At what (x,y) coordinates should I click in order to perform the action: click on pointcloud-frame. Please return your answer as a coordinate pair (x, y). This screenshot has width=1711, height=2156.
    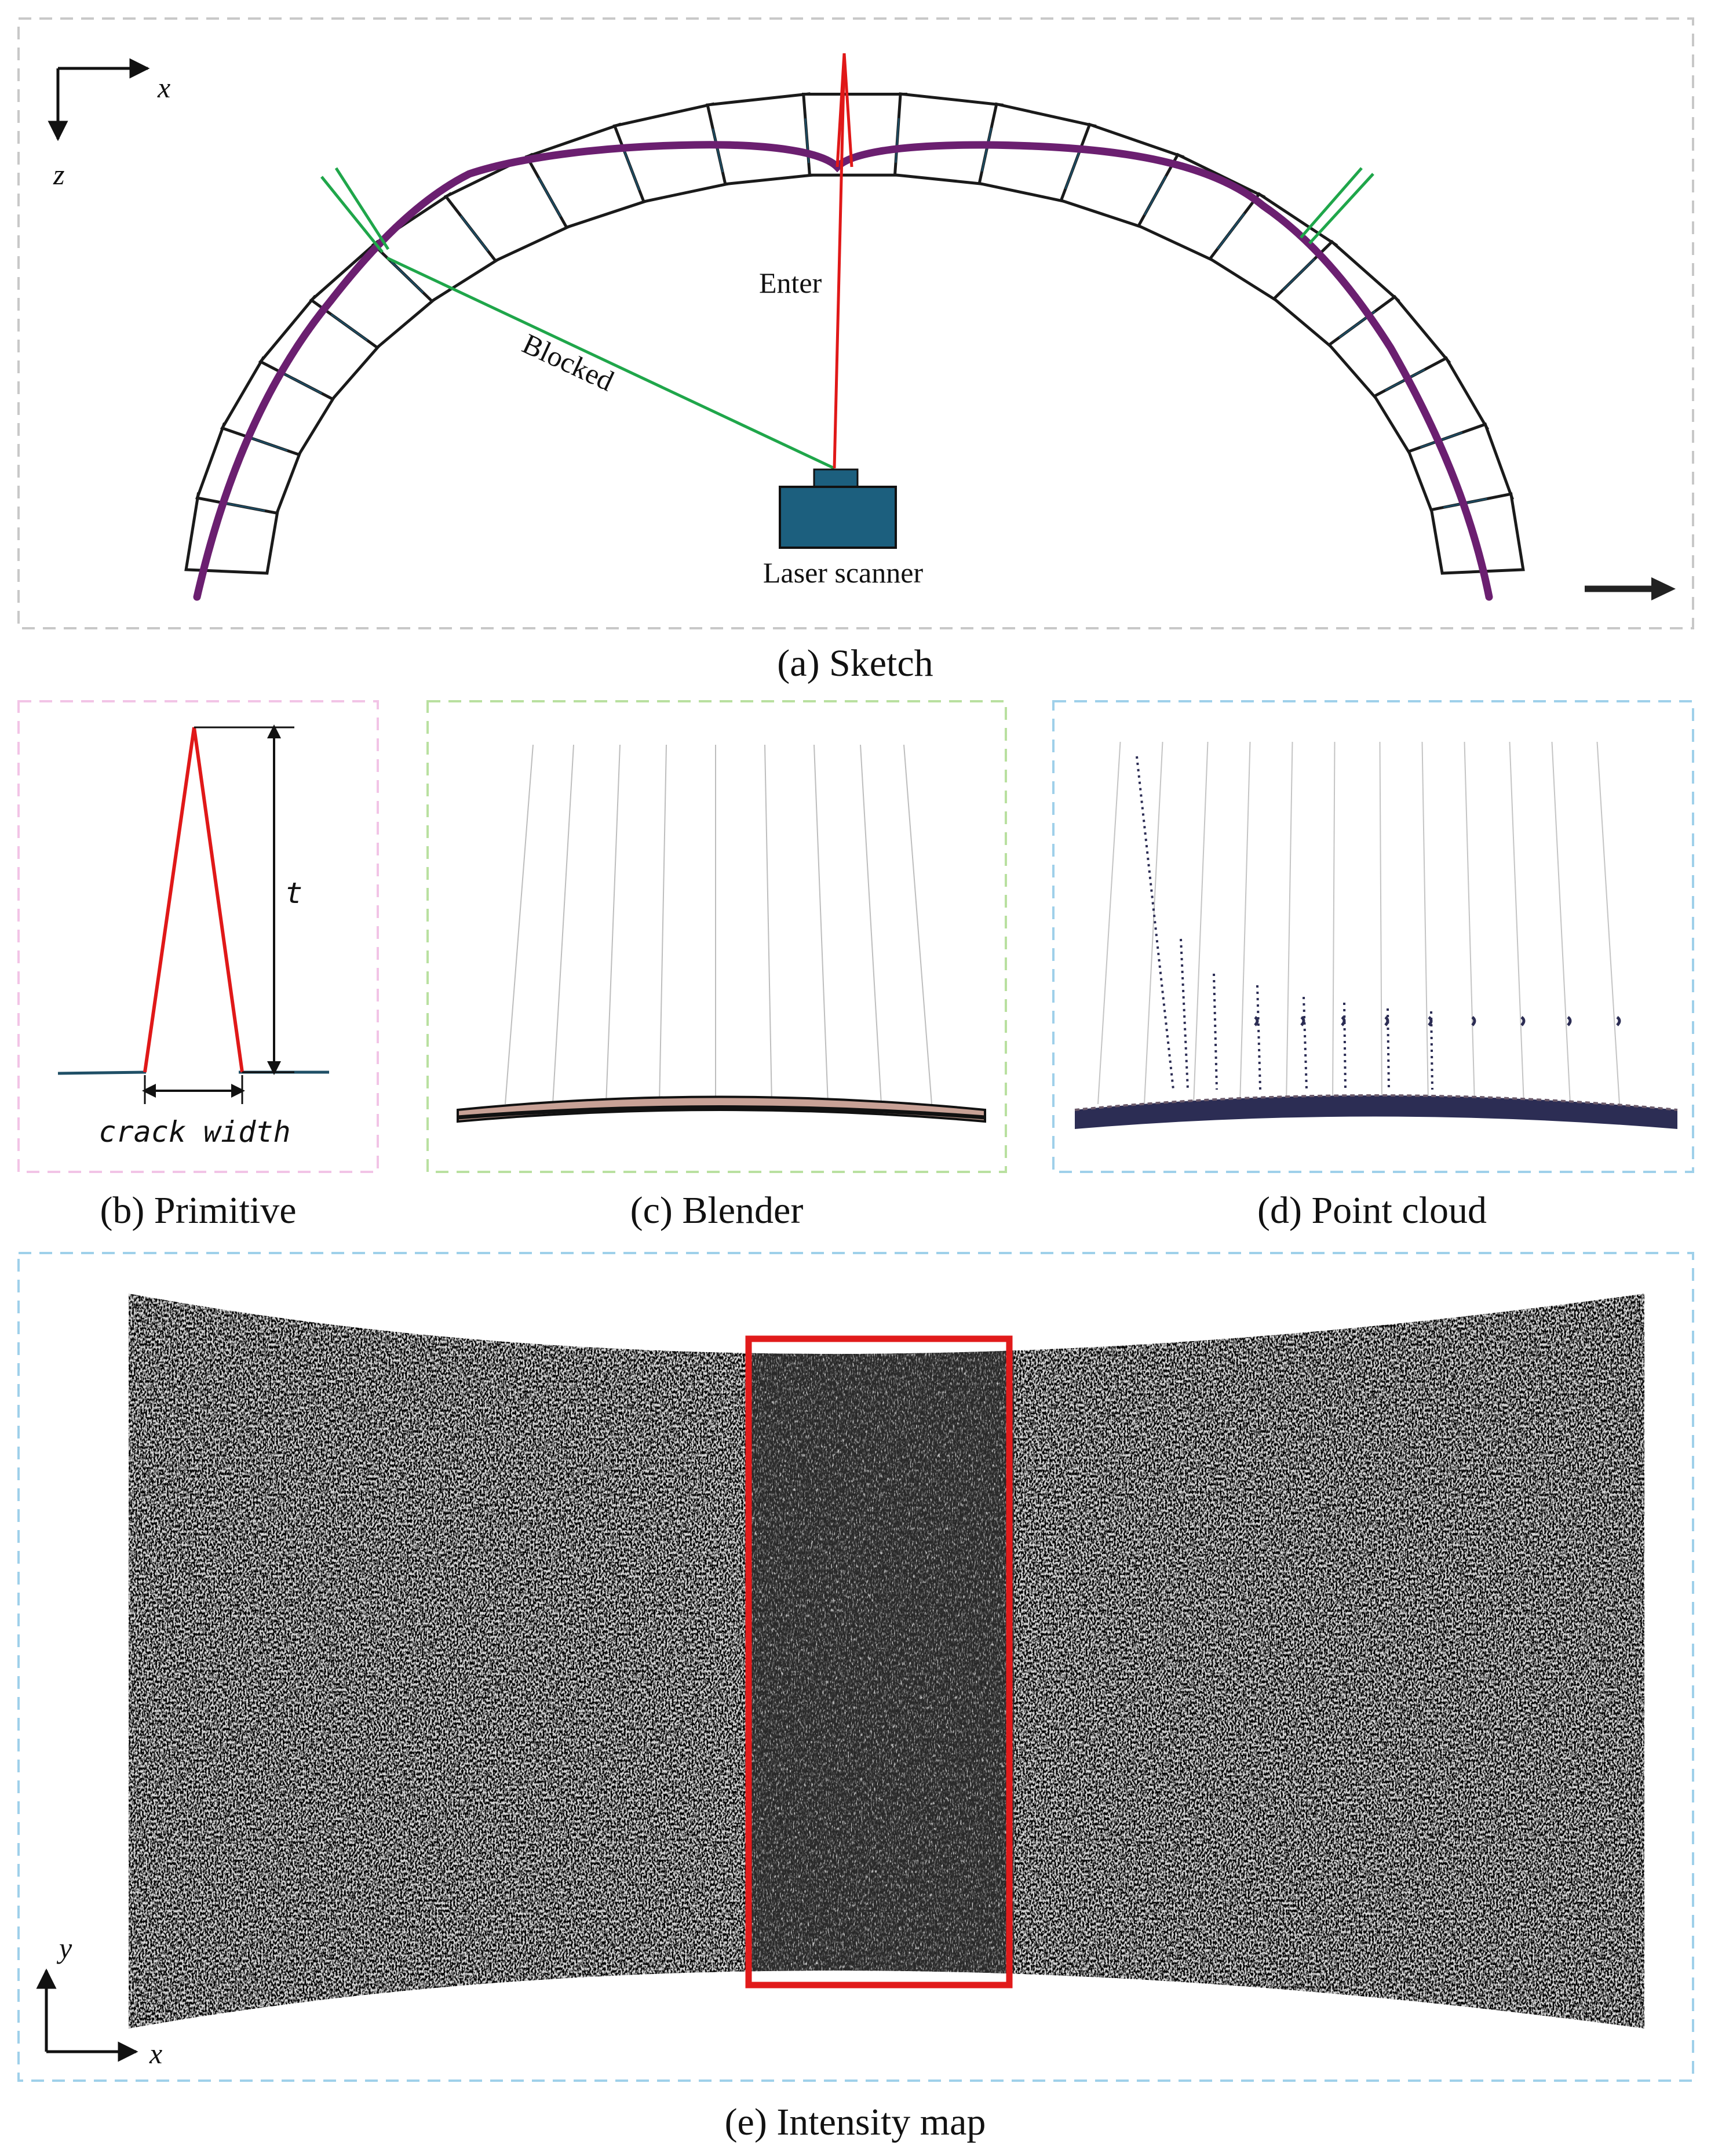
    Looking at the image, I should click on (1373, 936).